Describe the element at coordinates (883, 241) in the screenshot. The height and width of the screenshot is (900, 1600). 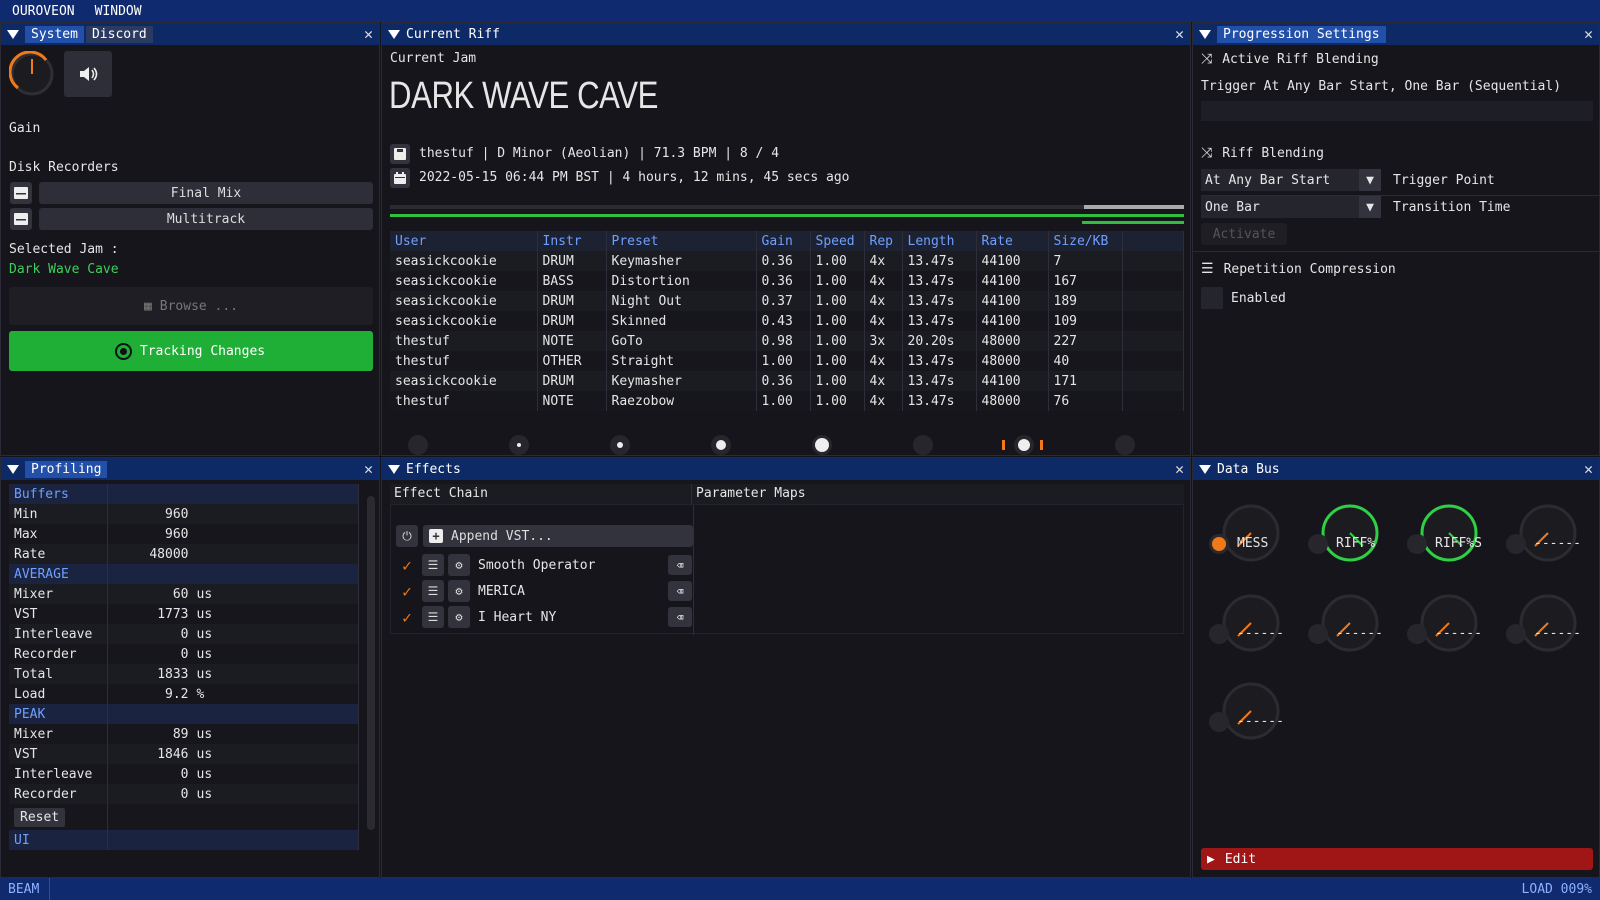
I see `col-rep: Rep` at that location.